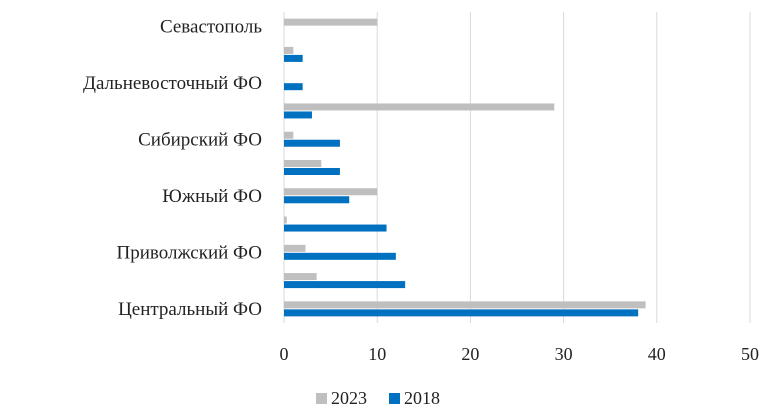 The height and width of the screenshot is (414, 765). What do you see at coordinates (377, 354) in the screenshot?
I see `x-tick-label: 10` at bounding box center [377, 354].